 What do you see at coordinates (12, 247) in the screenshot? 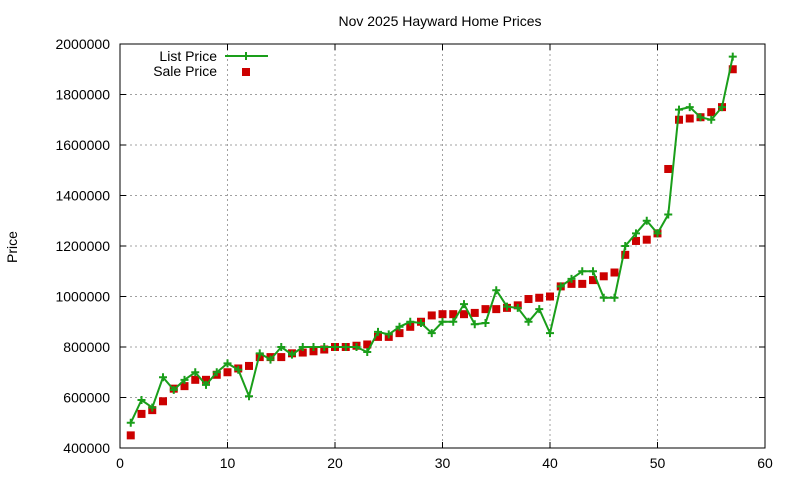
I see `y-axis-label: Price` at bounding box center [12, 247].